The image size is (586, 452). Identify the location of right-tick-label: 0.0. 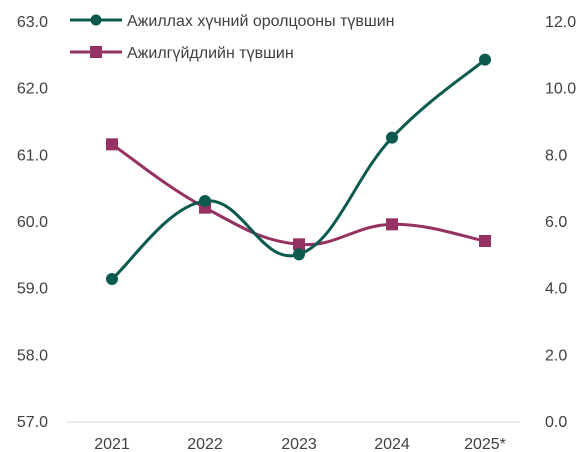
(556, 422).